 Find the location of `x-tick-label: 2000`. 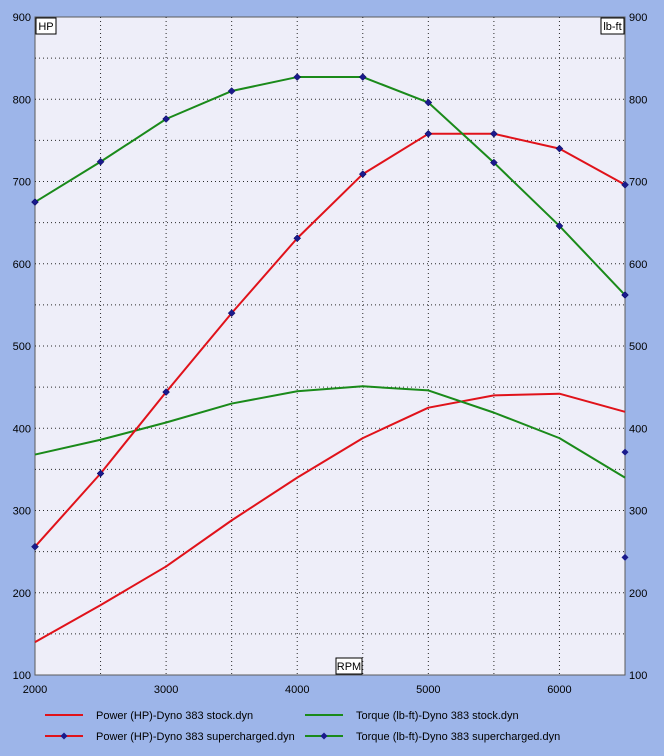

x-tick-label: 2000 is located at coordinates (35, 690).